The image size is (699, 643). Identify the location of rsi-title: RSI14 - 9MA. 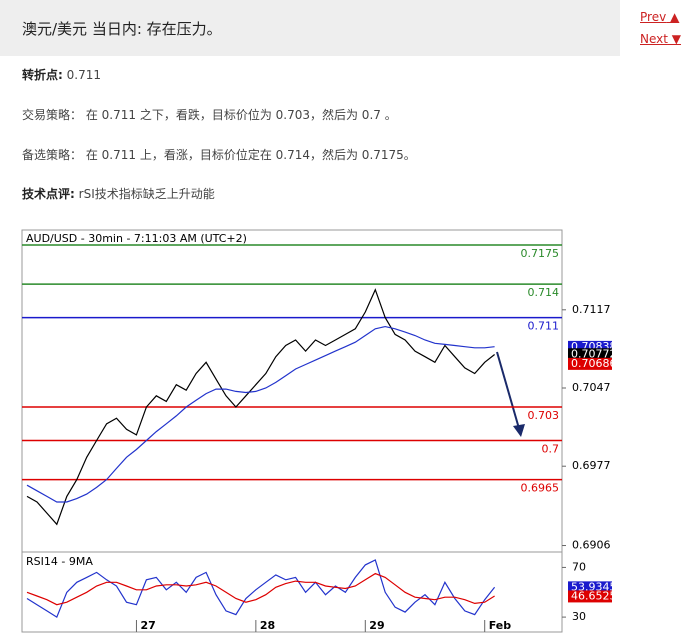
(59, 561).